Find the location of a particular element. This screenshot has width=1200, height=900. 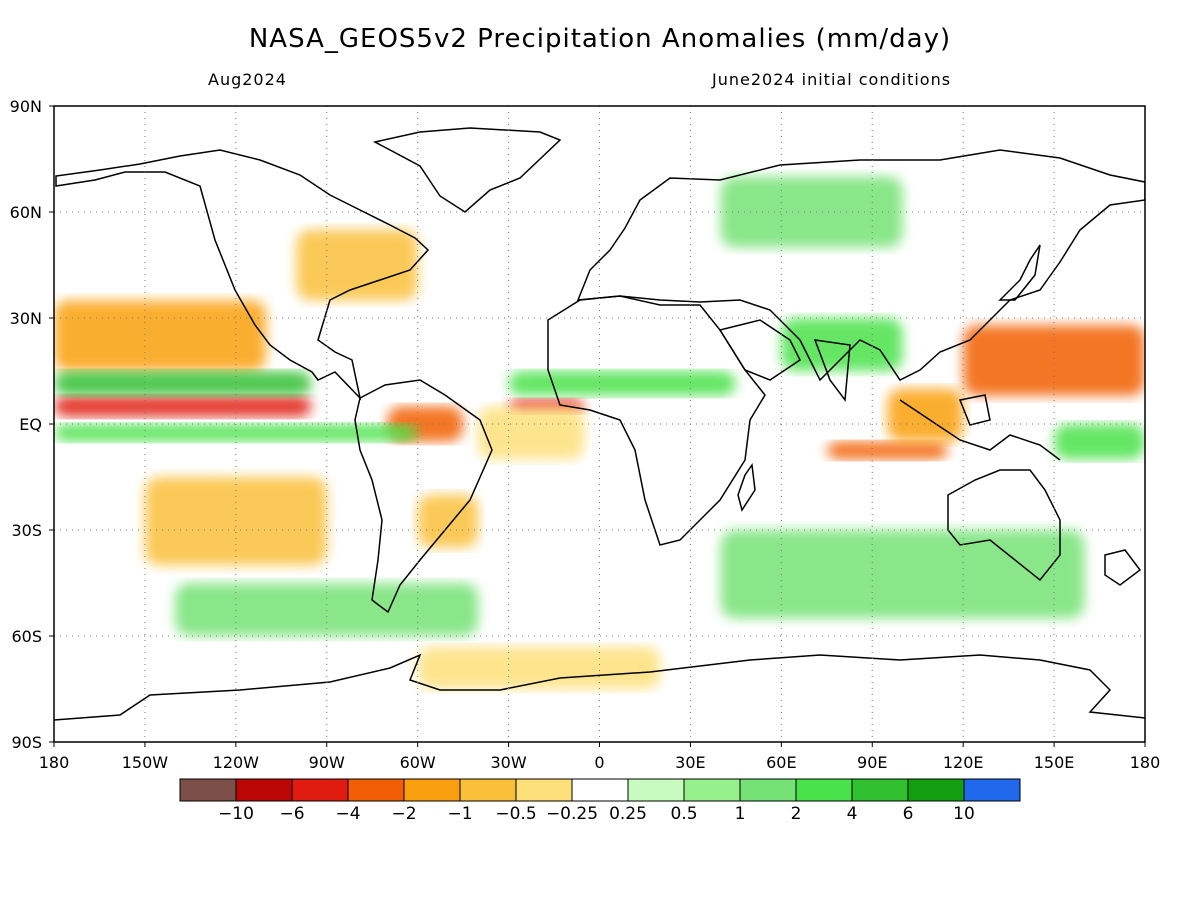

colorbar-label: −4 is located at coordinates (347, 814).